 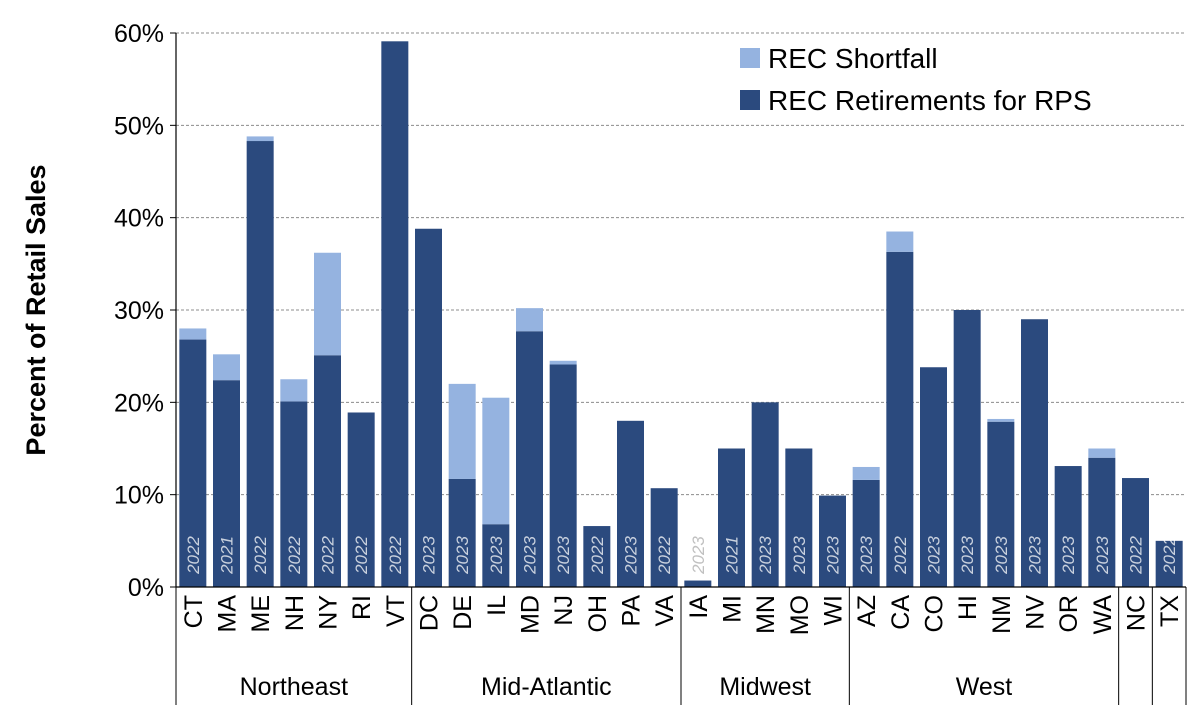 What do you see at coordinates (598, 614) in the screenshot?
I see `x-category-label: OH` at bounding box center [598, 614].